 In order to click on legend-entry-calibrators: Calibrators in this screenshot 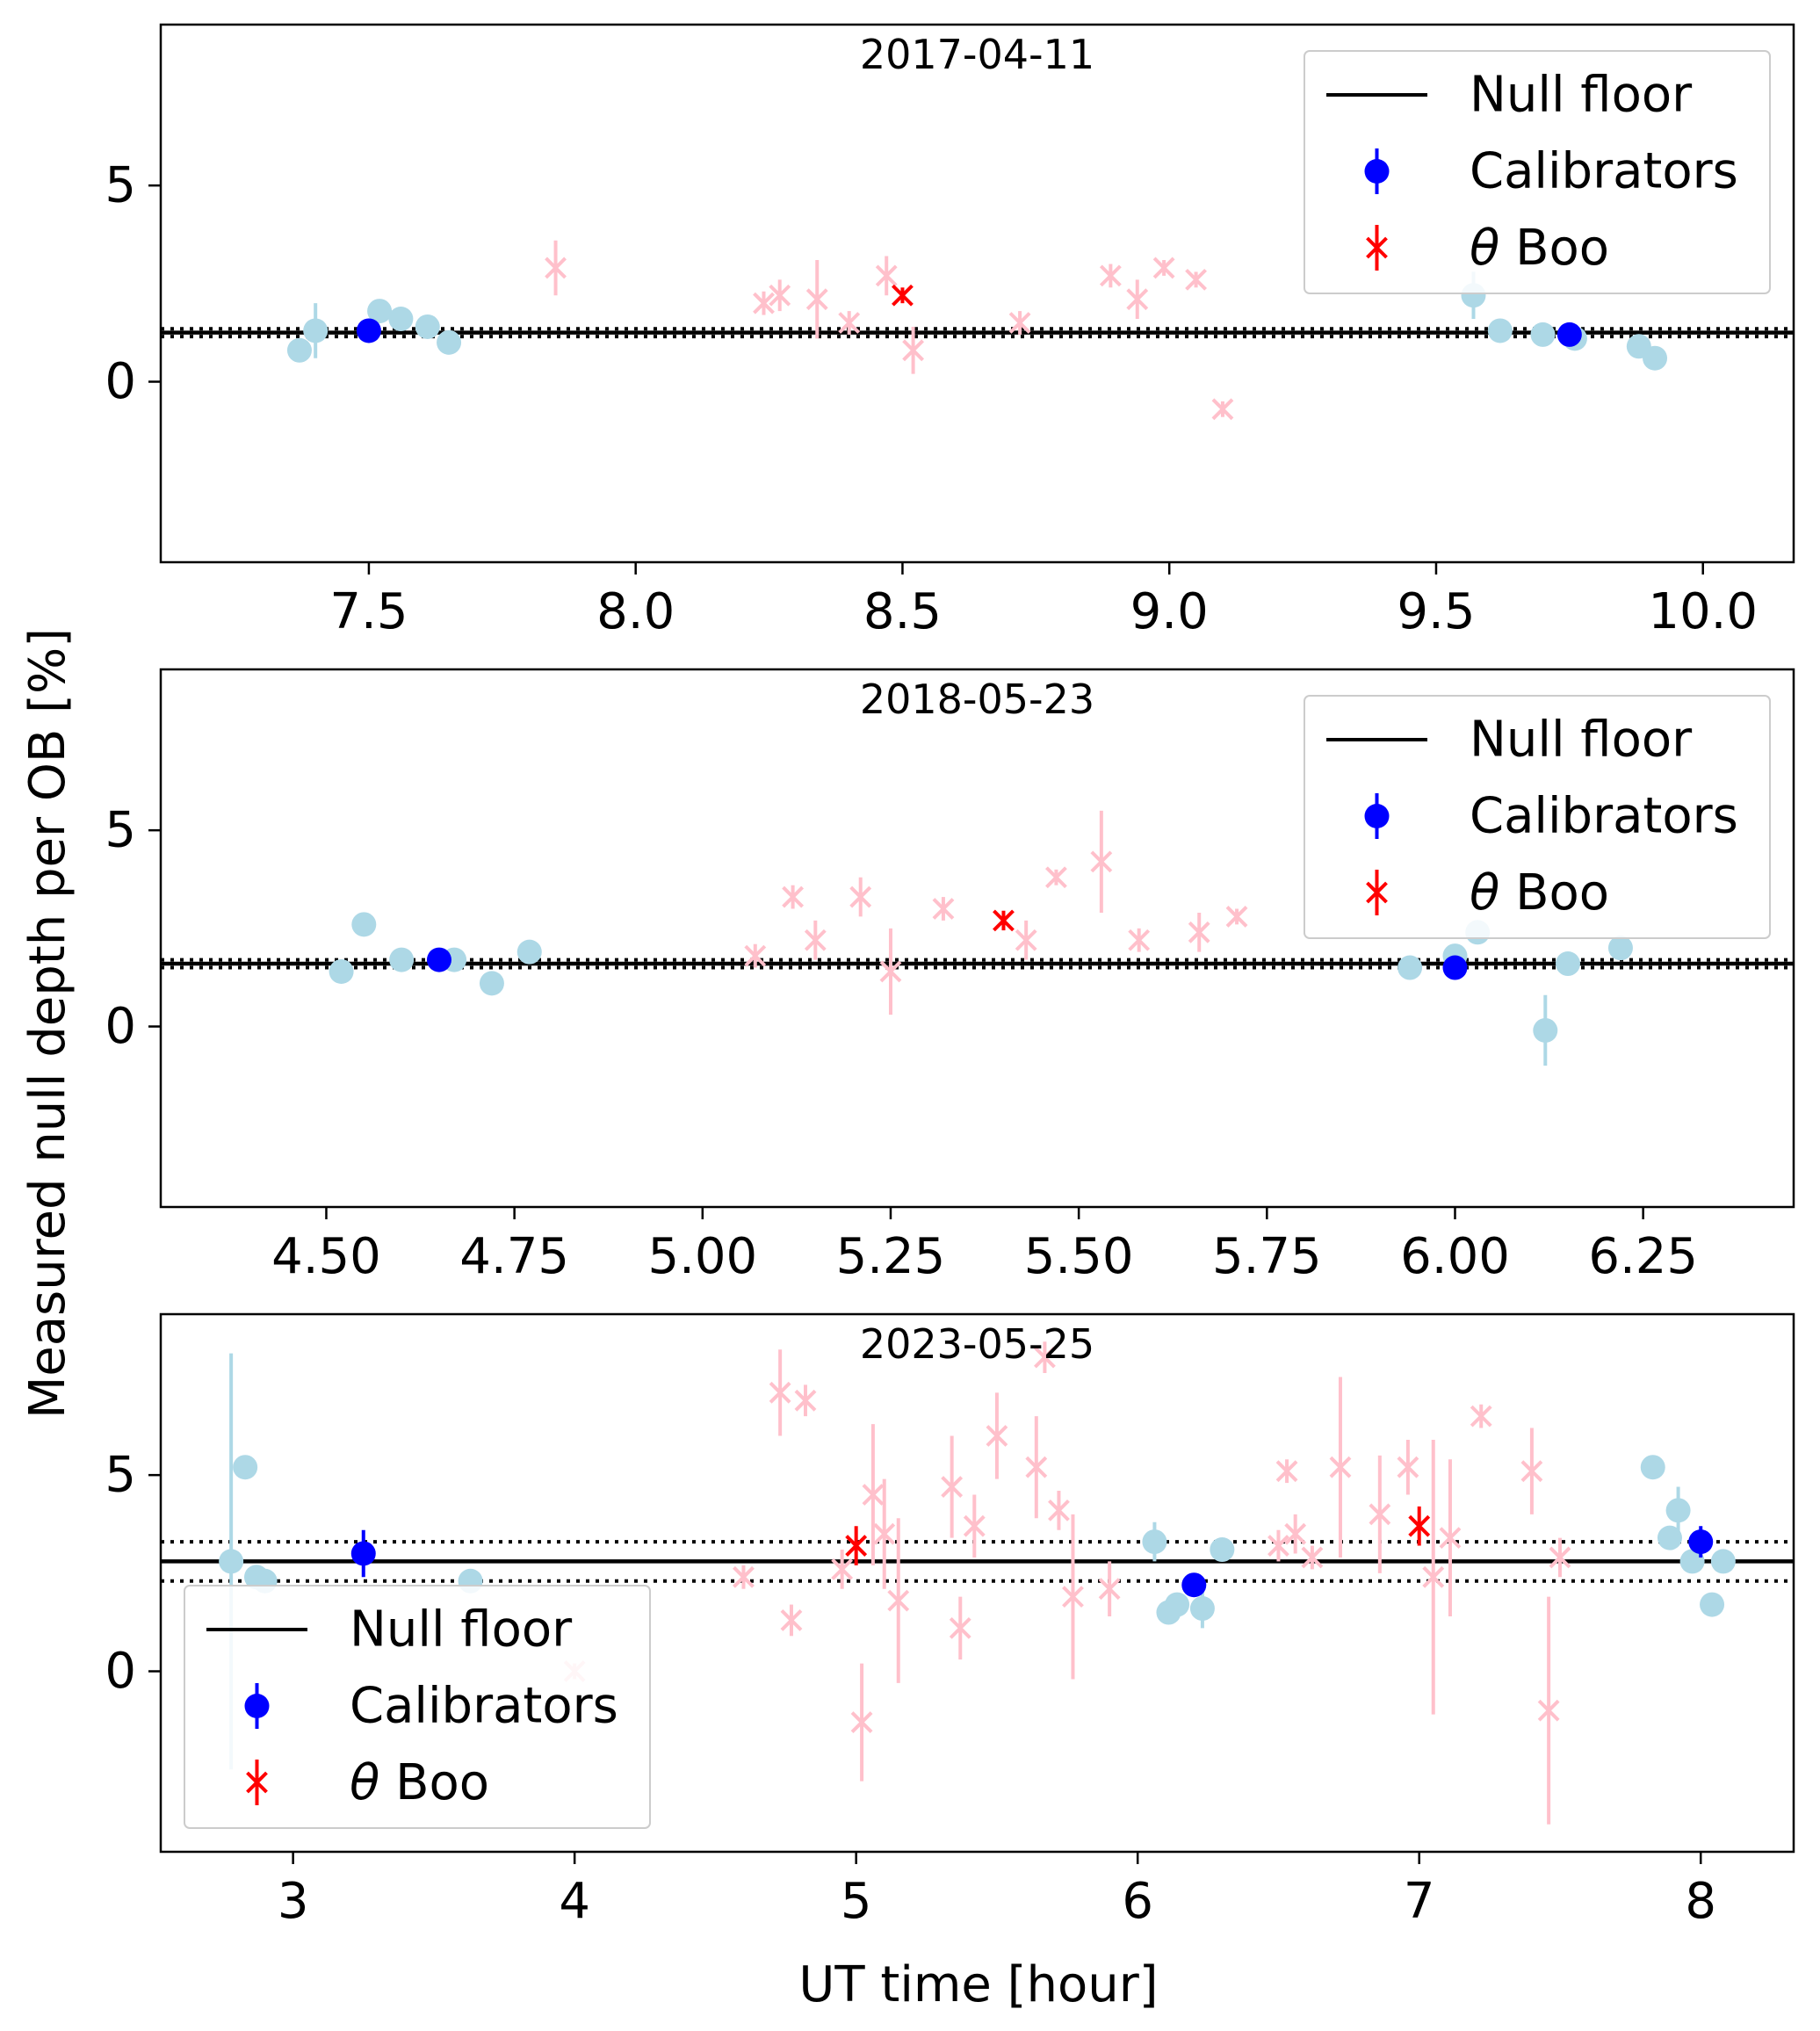, I will do `click(431, 1707)`.